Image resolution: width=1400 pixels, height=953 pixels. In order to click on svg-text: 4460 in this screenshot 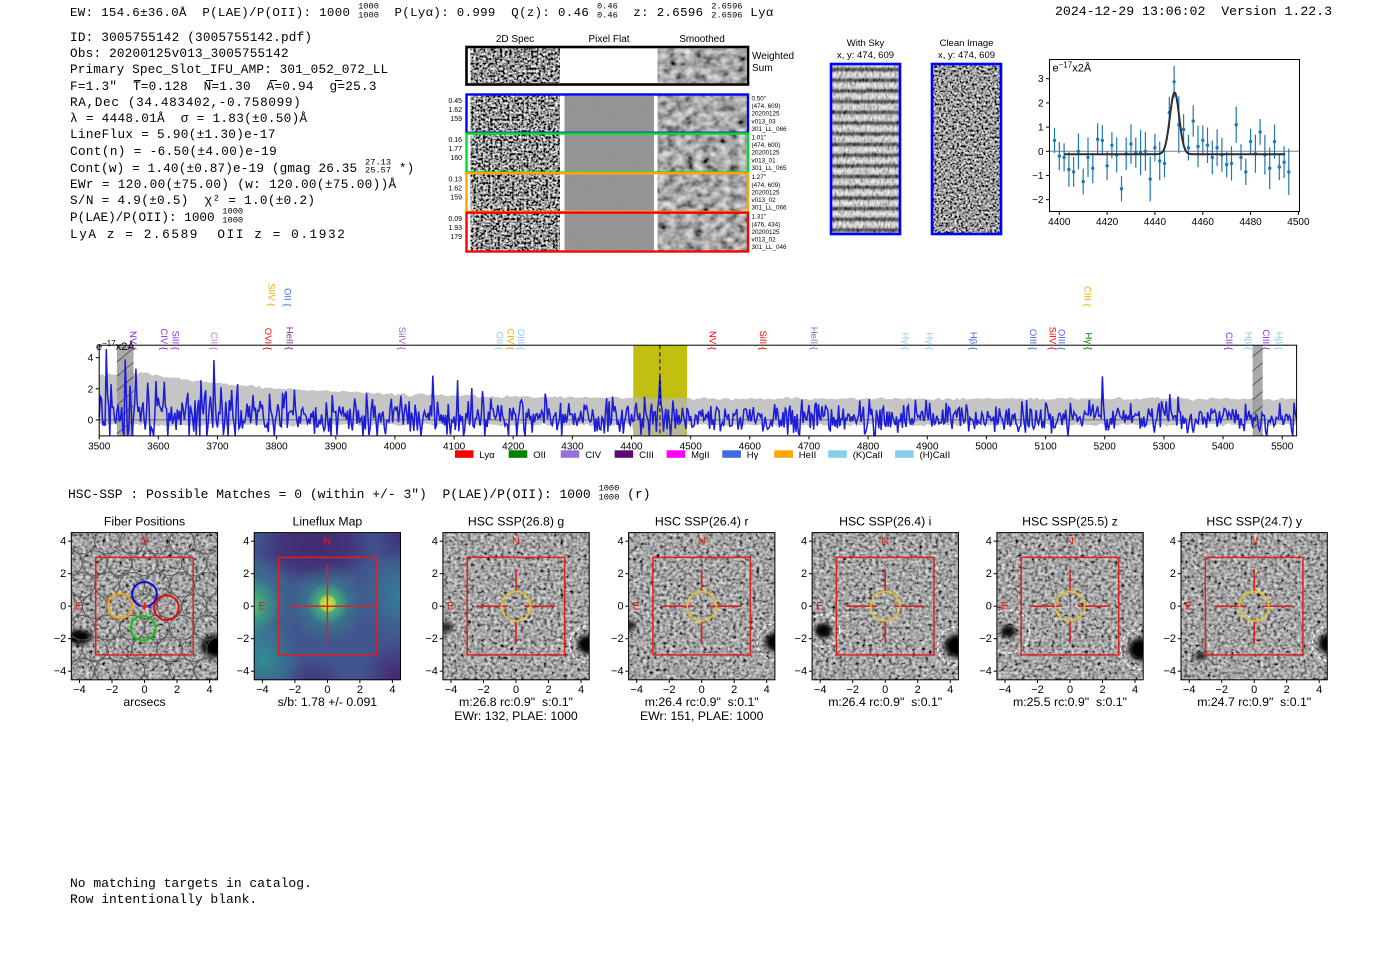, I will do `click(1203, 222)`.